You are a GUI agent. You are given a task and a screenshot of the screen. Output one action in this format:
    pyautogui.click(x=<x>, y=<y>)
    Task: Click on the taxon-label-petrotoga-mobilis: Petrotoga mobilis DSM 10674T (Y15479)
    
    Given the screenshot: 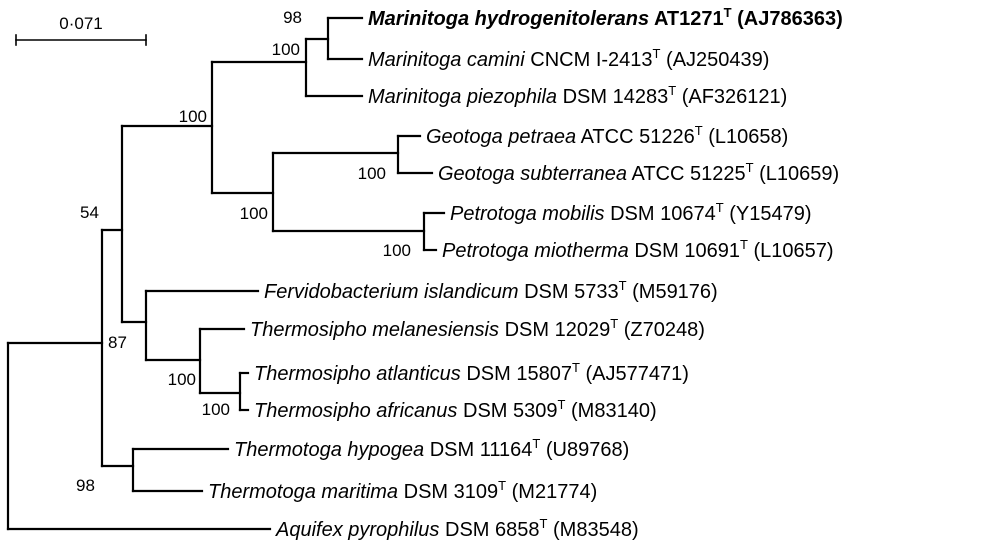 What is the action you would take?
    pyautogui.click(x=631, y=212)
    